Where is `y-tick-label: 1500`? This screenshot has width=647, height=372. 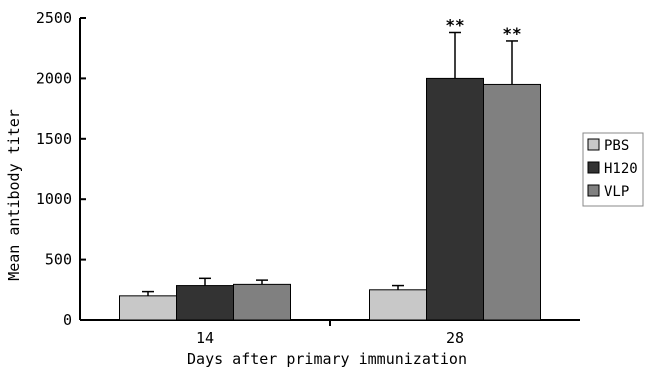
y-tick-label: 1500 is located at coordinates (54, 139).